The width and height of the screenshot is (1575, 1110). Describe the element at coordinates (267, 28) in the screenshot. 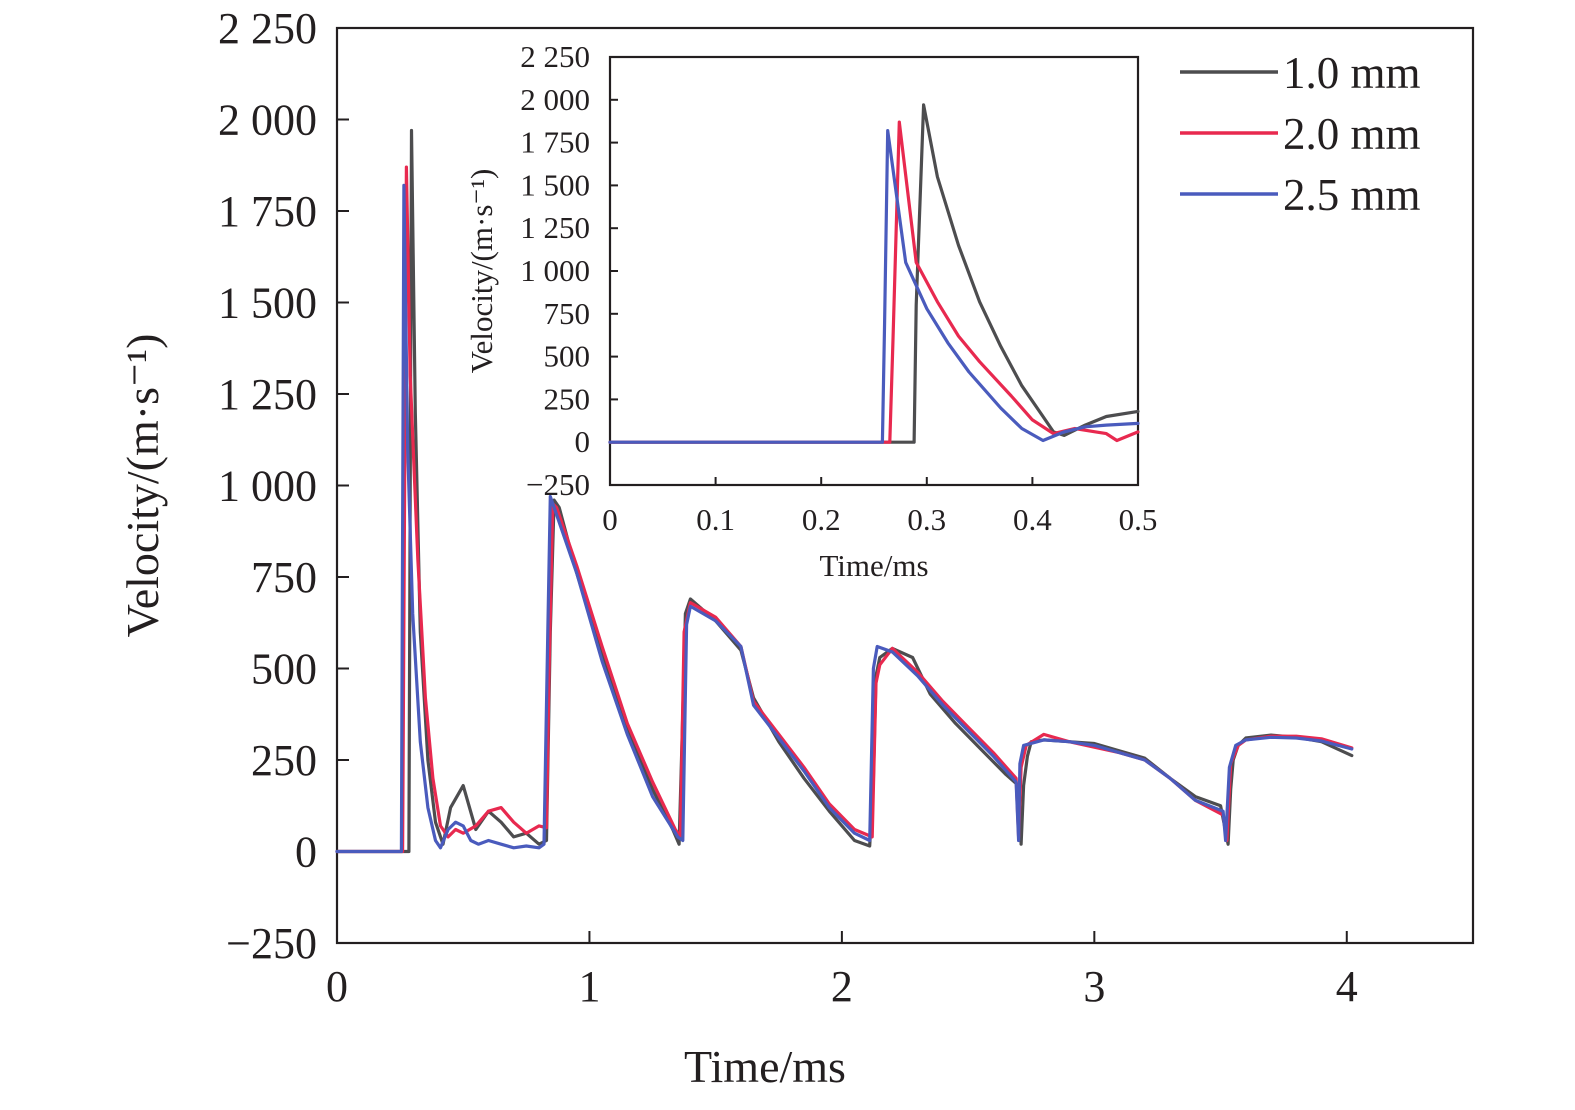

I see `main-y-tick-label: 2 250` at that location.